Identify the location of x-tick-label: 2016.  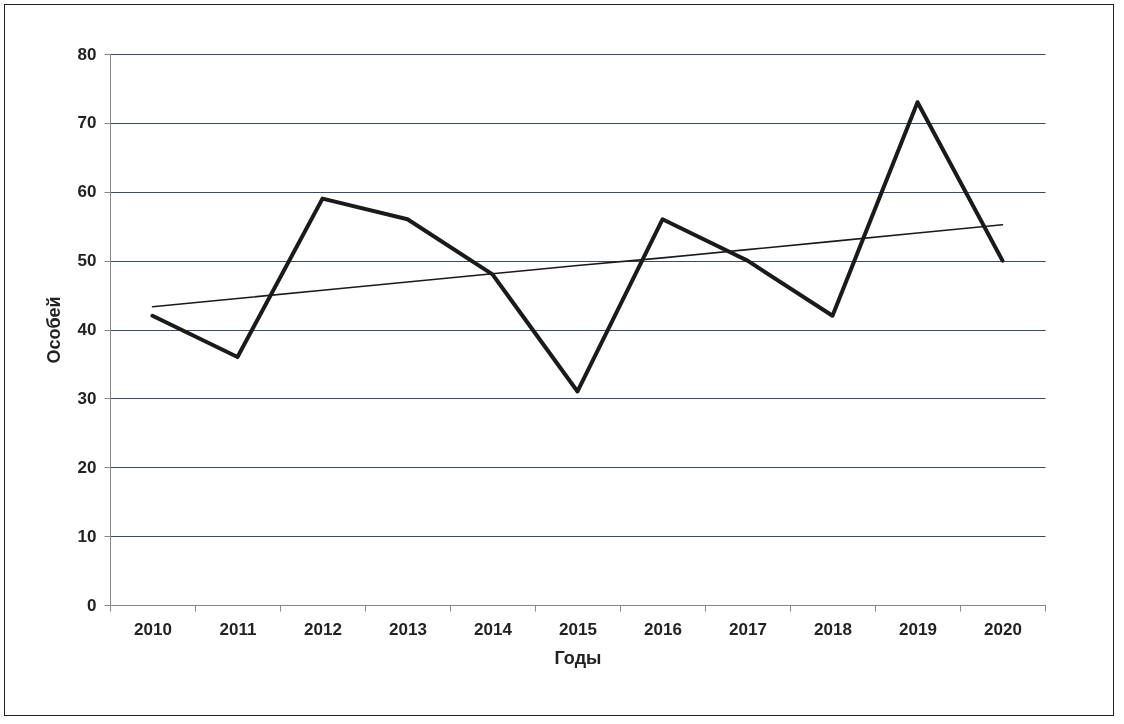
(663, 629).